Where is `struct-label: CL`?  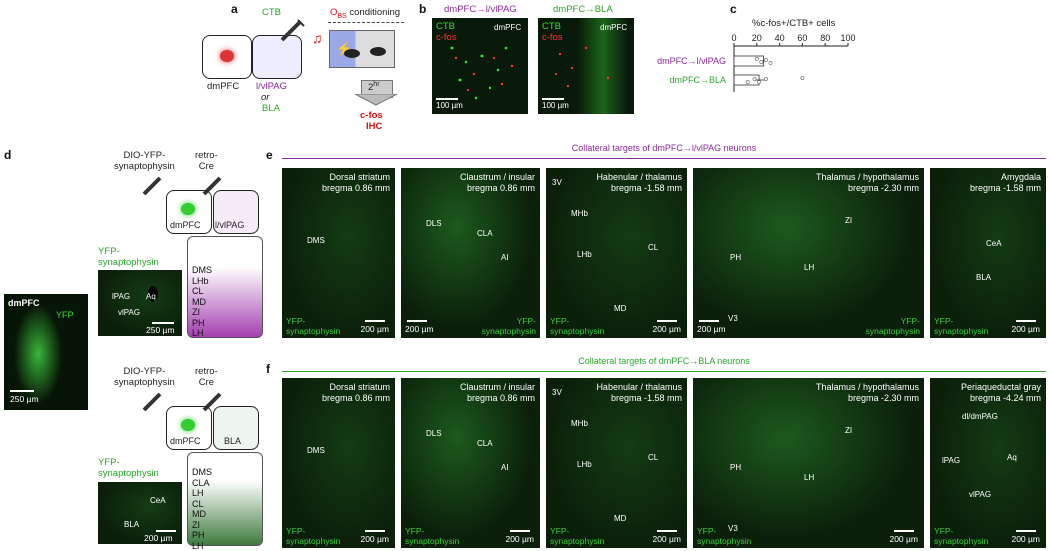
struct-label: CL is located at coordinates (653, 247).